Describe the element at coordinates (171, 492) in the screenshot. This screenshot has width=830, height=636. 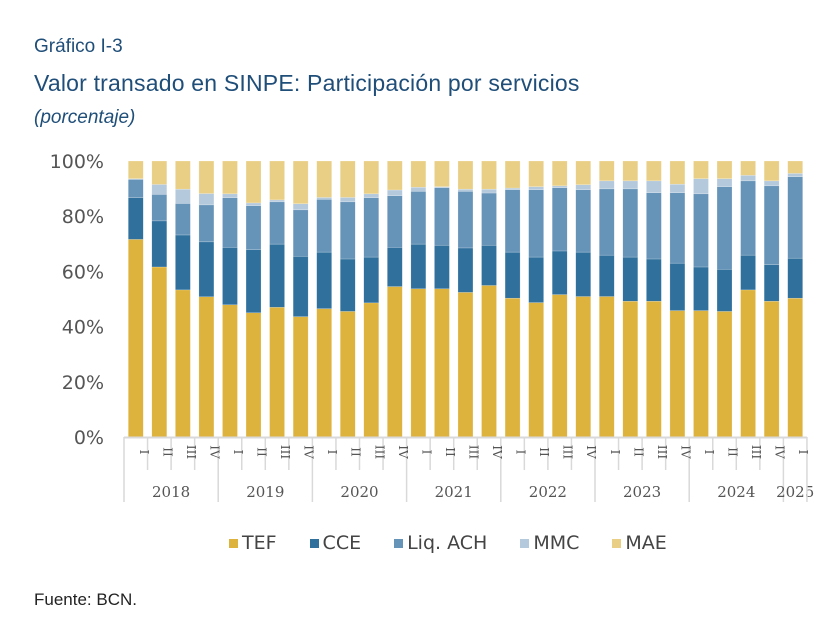
I see `year-label: 2018` at that location.